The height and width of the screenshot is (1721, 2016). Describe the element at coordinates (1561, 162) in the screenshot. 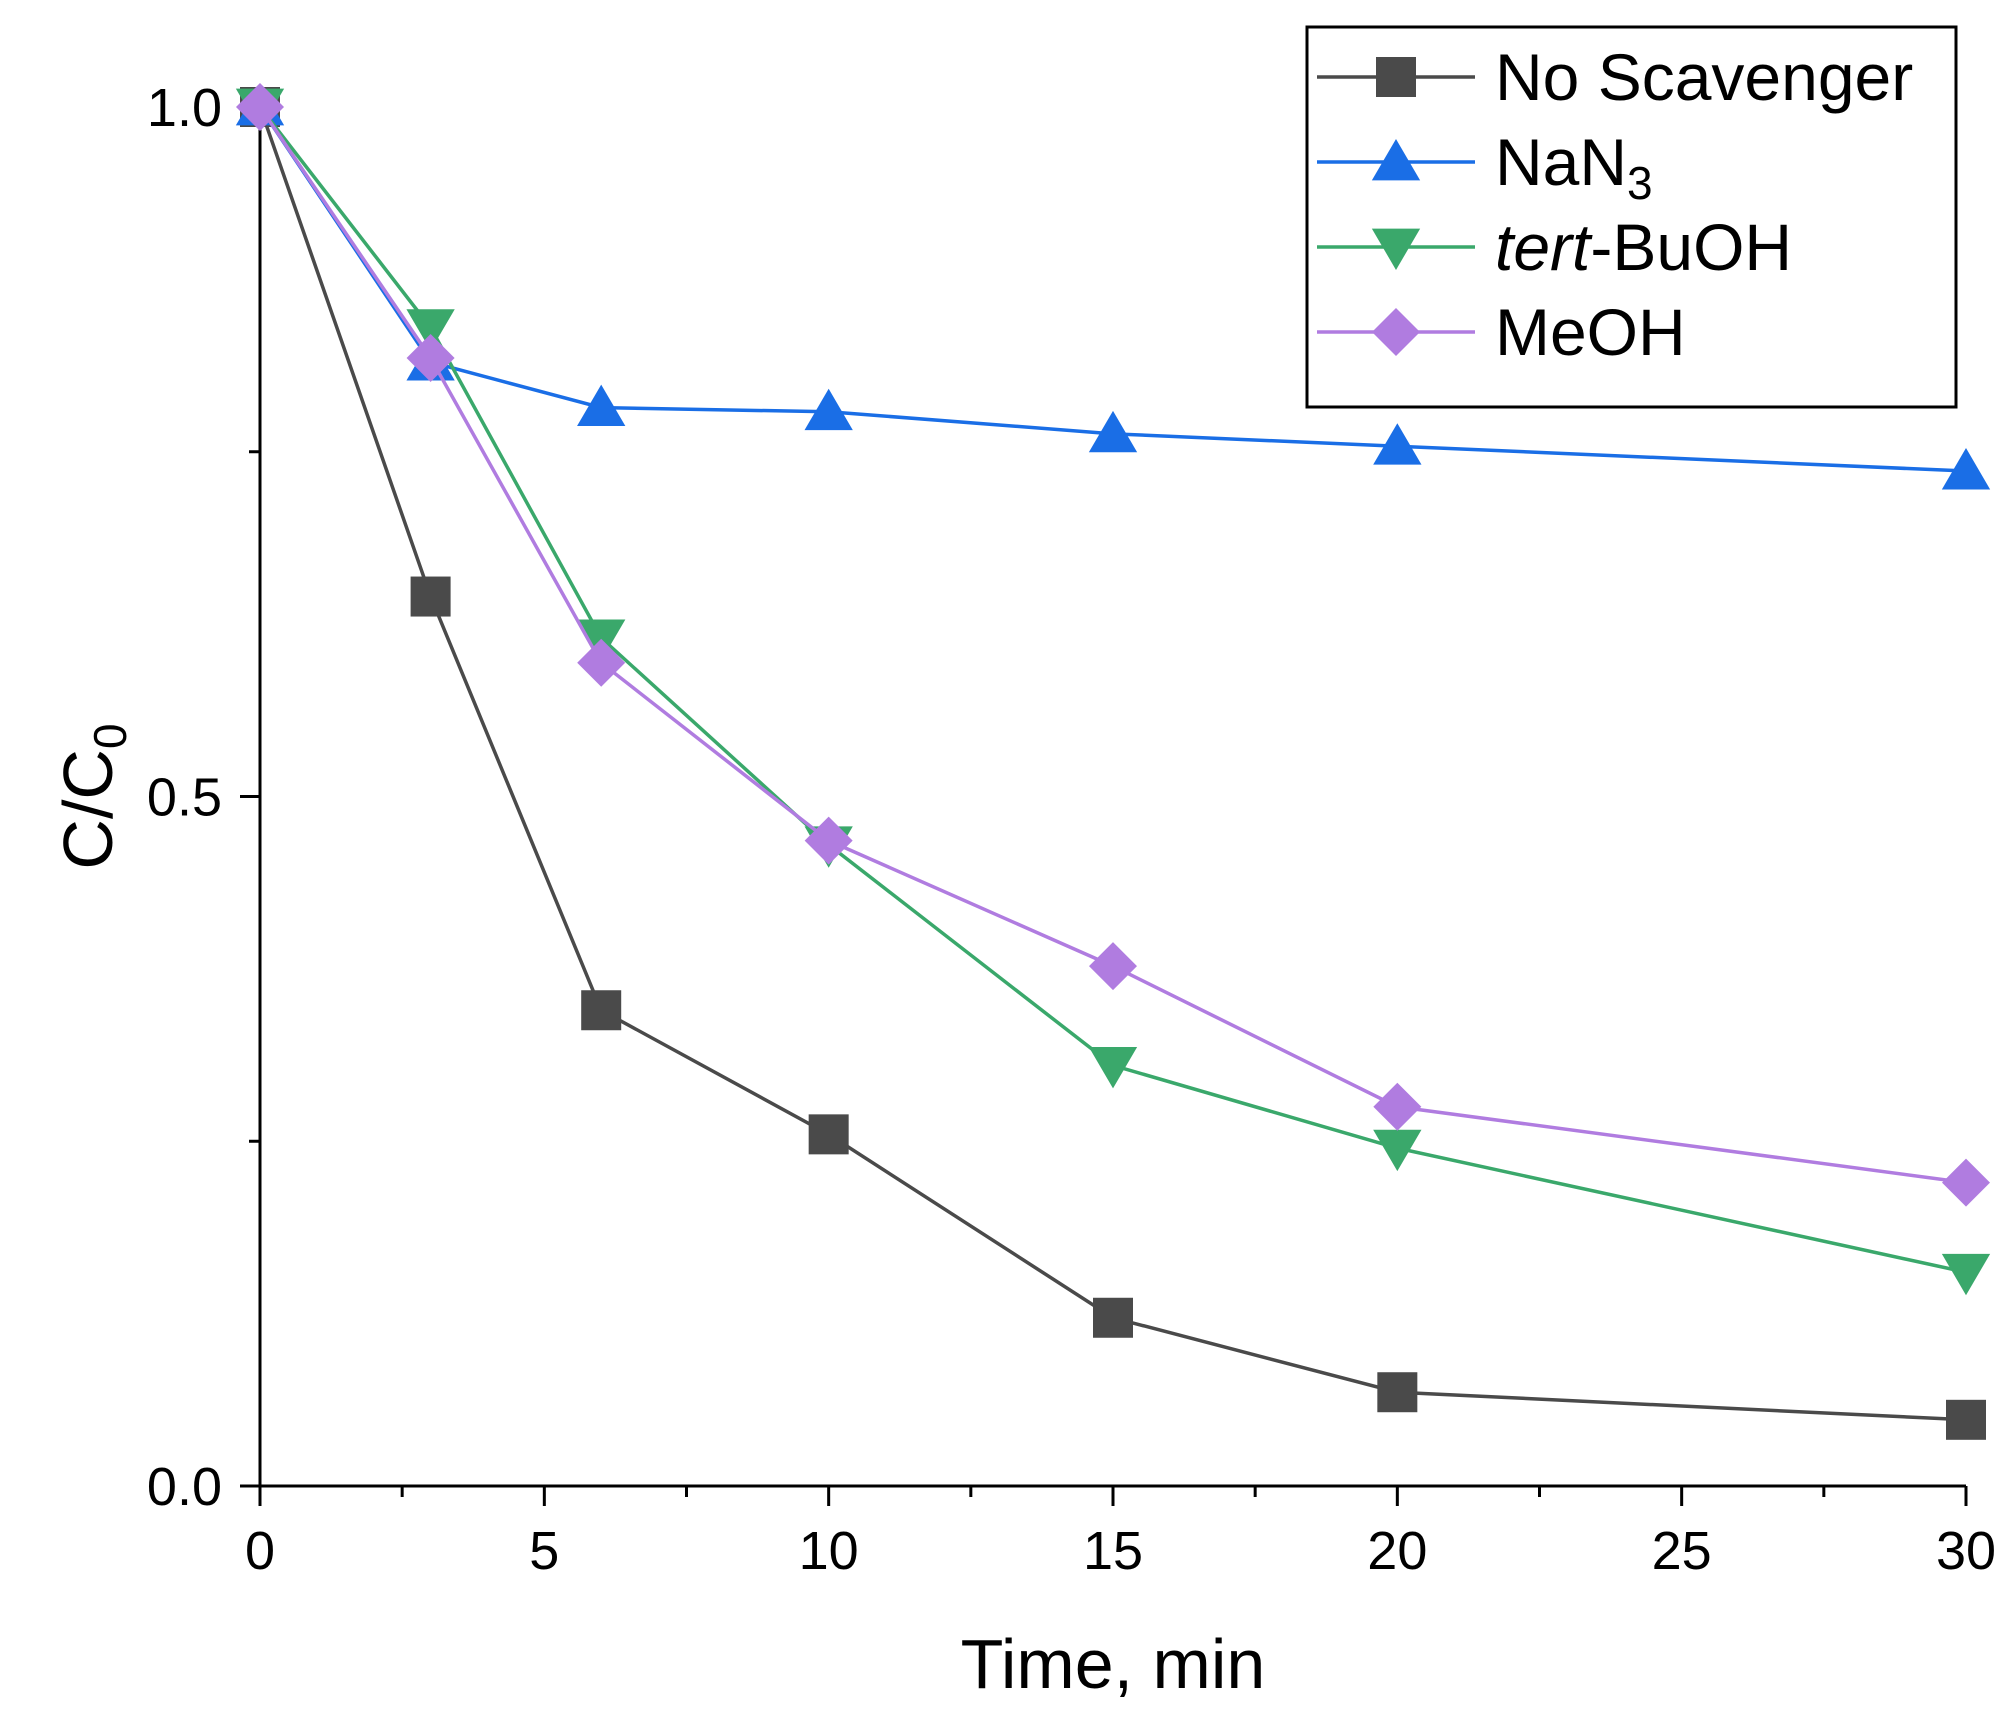

I see `legend-label-main: NaN` at that location.